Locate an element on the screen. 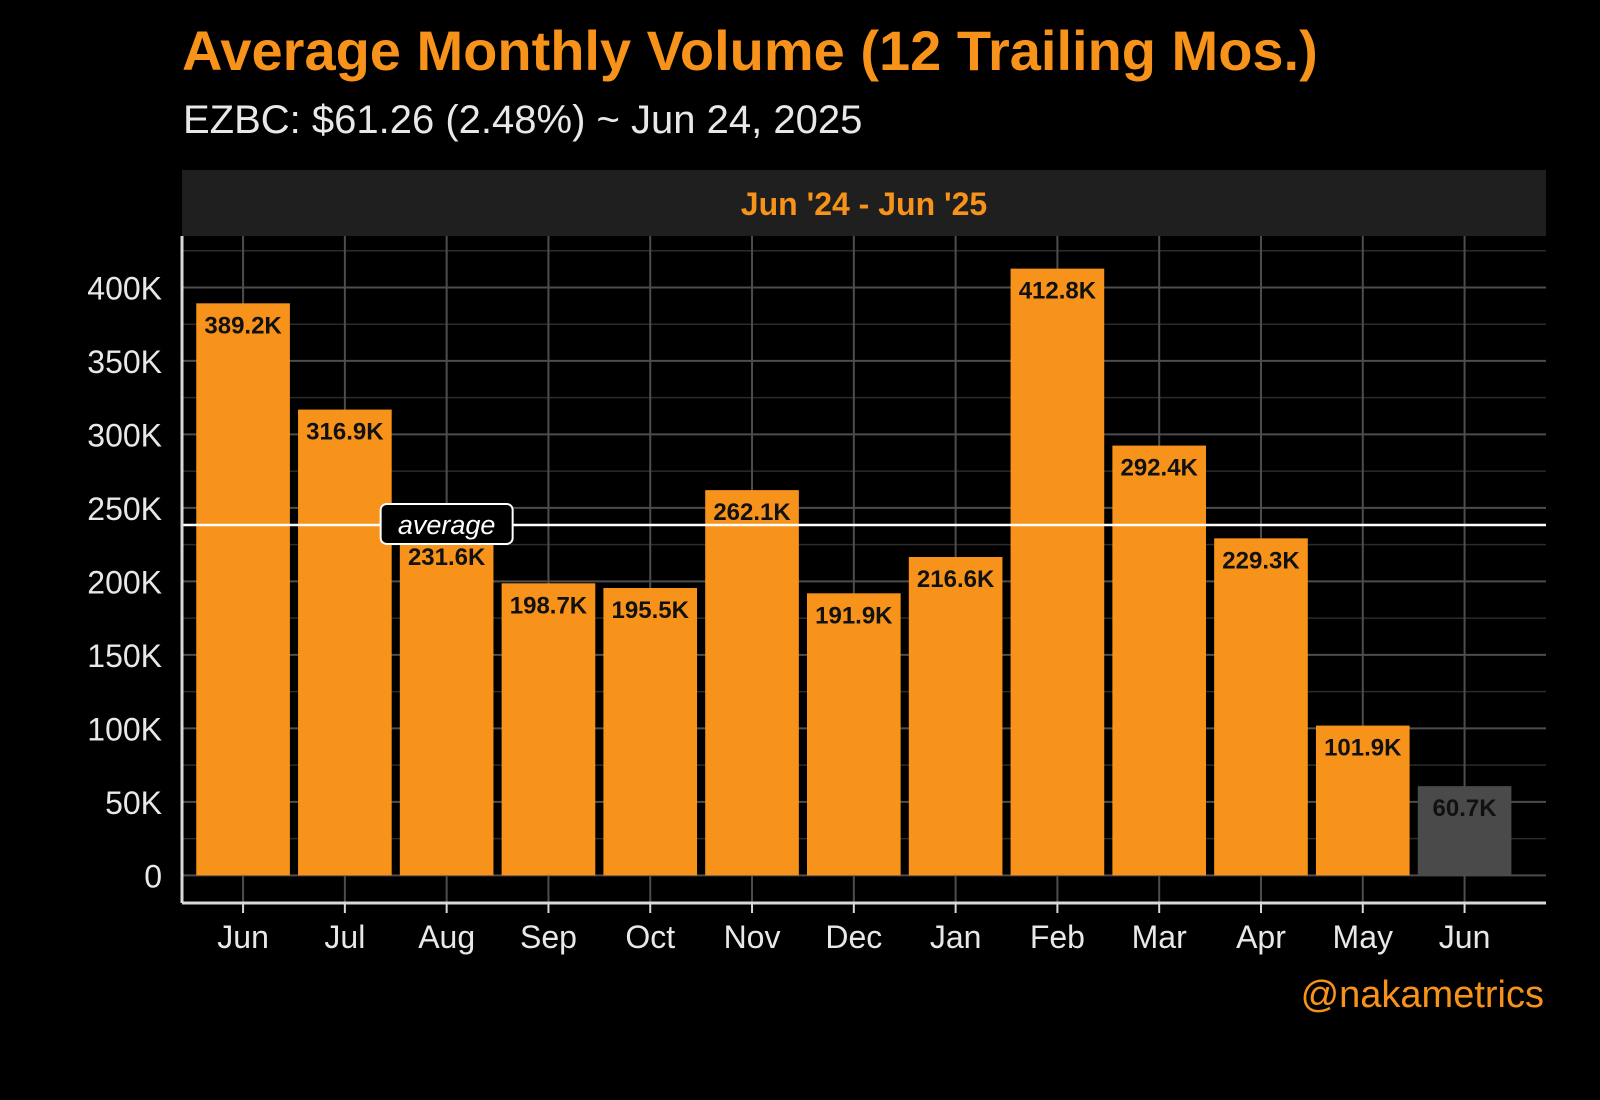 This screenshot has width=1600, height=1100. x-tick-label: May is located at coordinates (1363, 937).